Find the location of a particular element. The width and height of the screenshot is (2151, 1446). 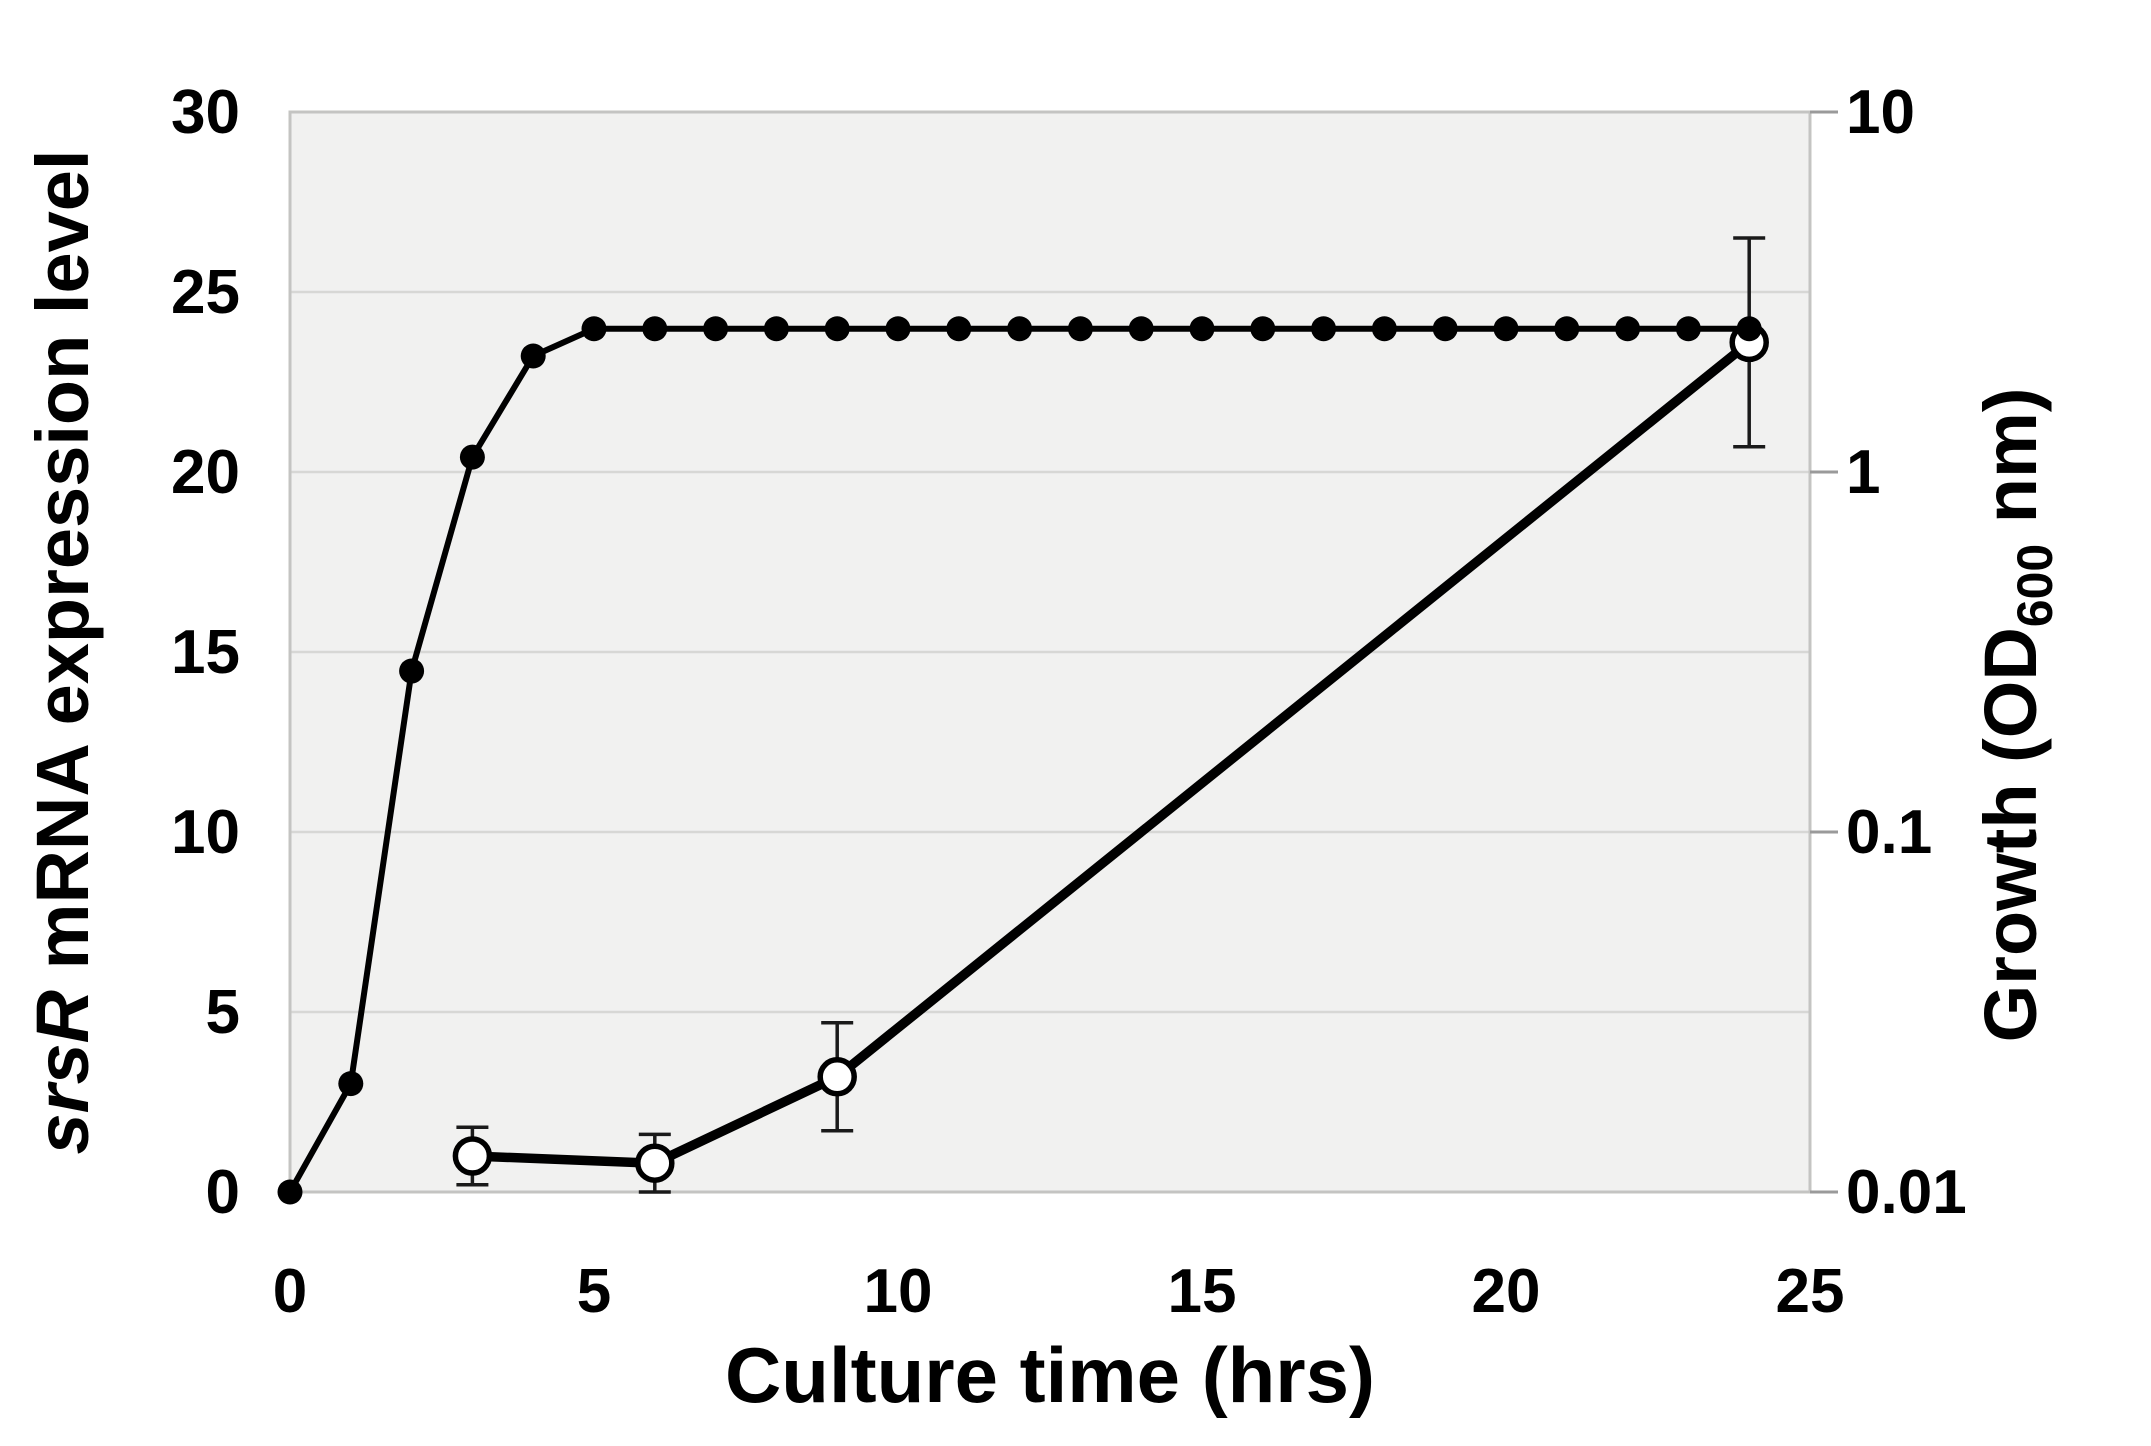

x-axis-tick-label: 25 is located at coordinates (1810, 1291).